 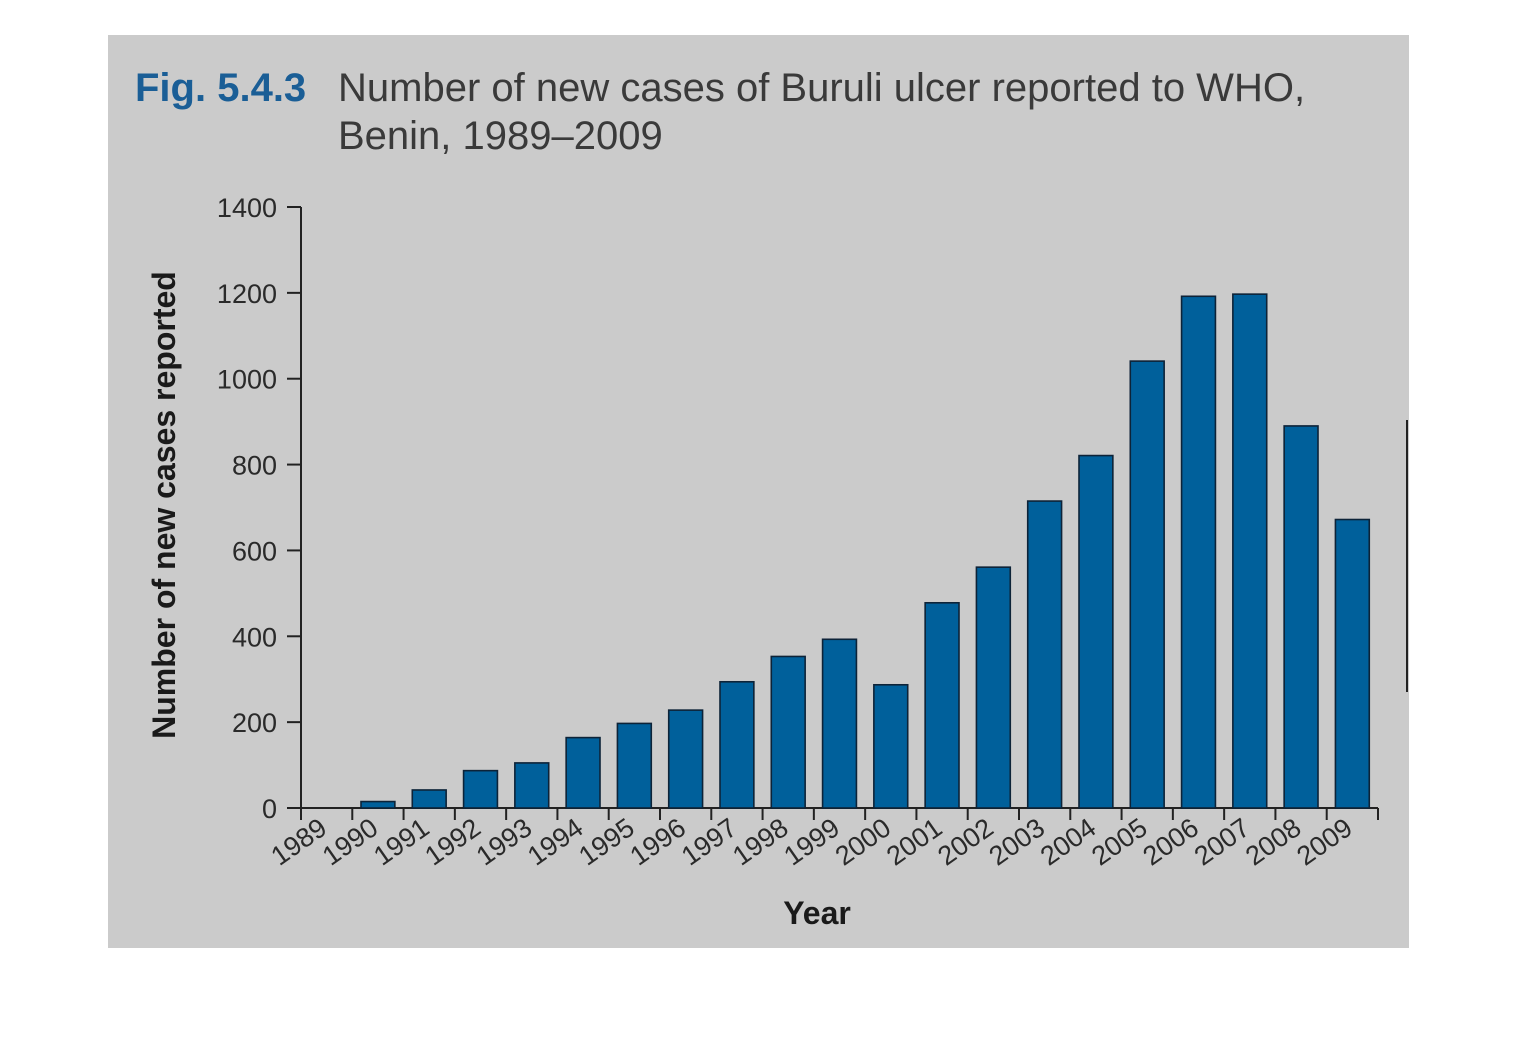 What do you see at coordinates (532, 785) in the screenshot?
I see `bar-1993` at bounding box center [532, 785].